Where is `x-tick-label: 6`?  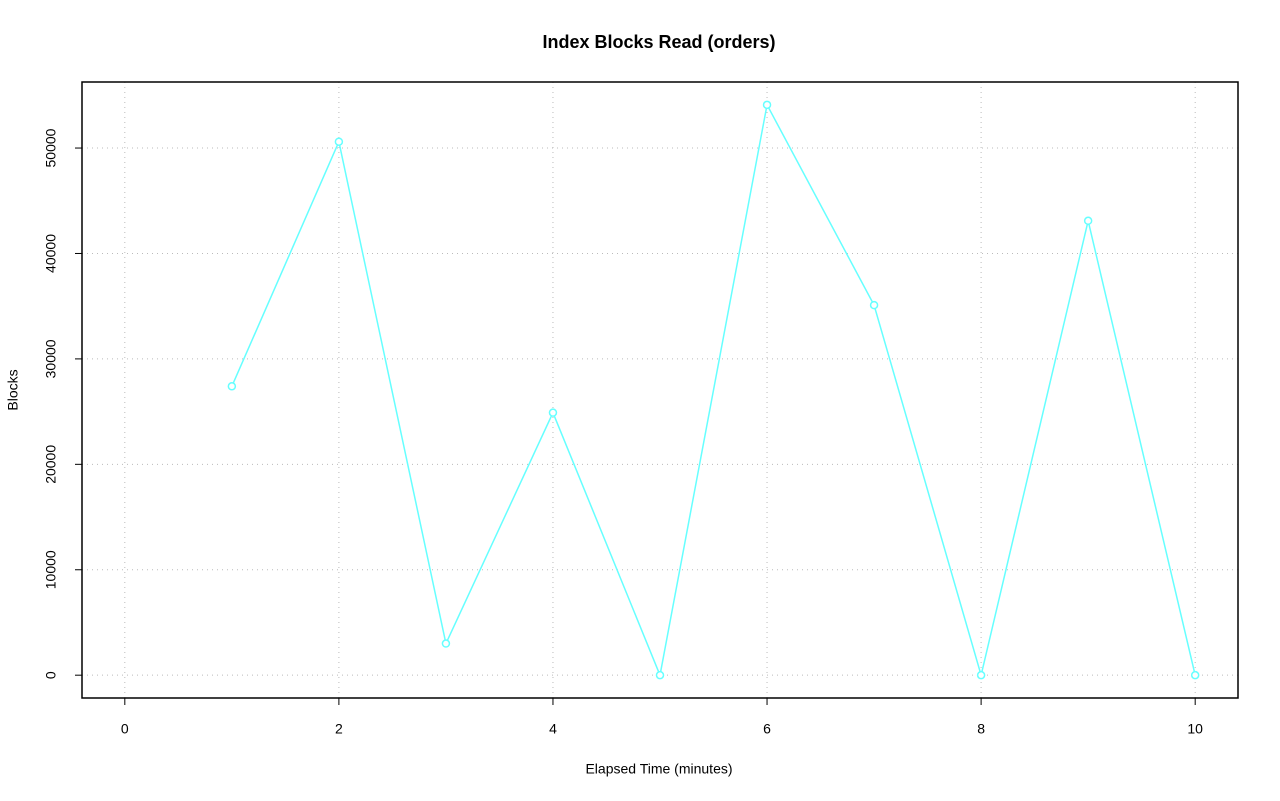
x-tick-label: 6 is located at coordinates (767, 729).